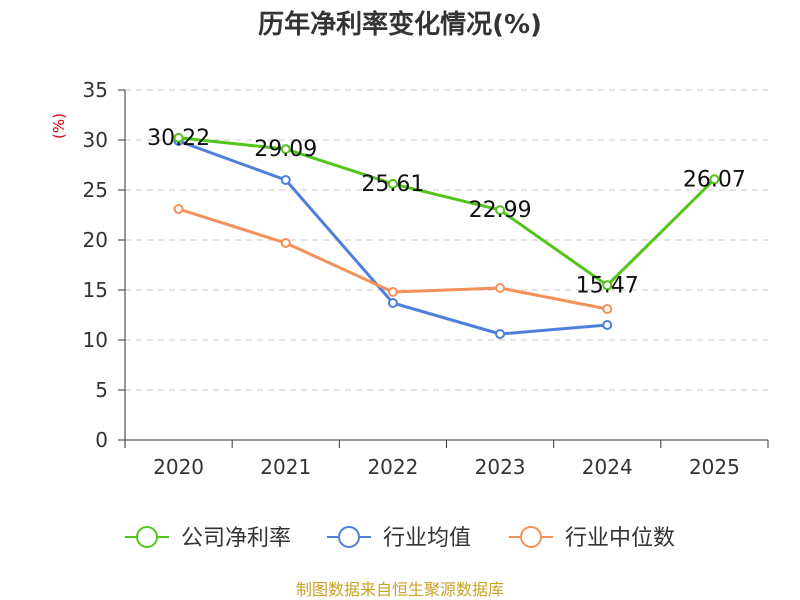 This screenshot has height=600, width=800. I want to click on legend-label: 行业均值, so click(427, 538).